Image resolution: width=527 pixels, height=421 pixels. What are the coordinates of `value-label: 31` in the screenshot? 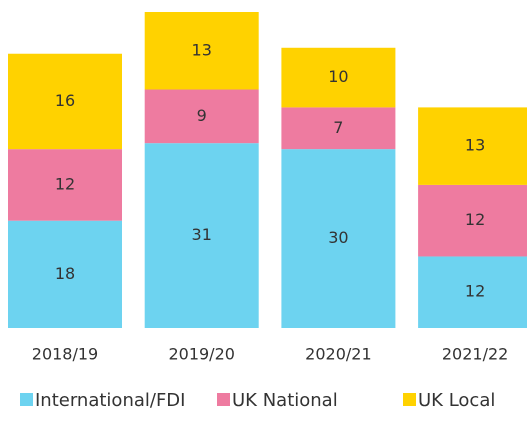 It's located at (202, 234).